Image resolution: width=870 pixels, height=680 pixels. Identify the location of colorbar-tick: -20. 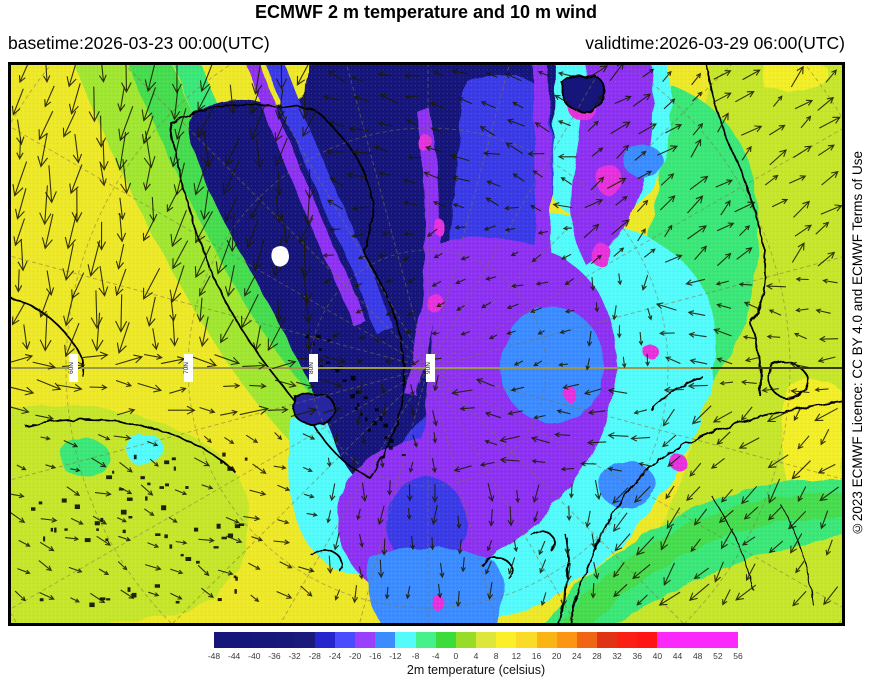
(355, 656).